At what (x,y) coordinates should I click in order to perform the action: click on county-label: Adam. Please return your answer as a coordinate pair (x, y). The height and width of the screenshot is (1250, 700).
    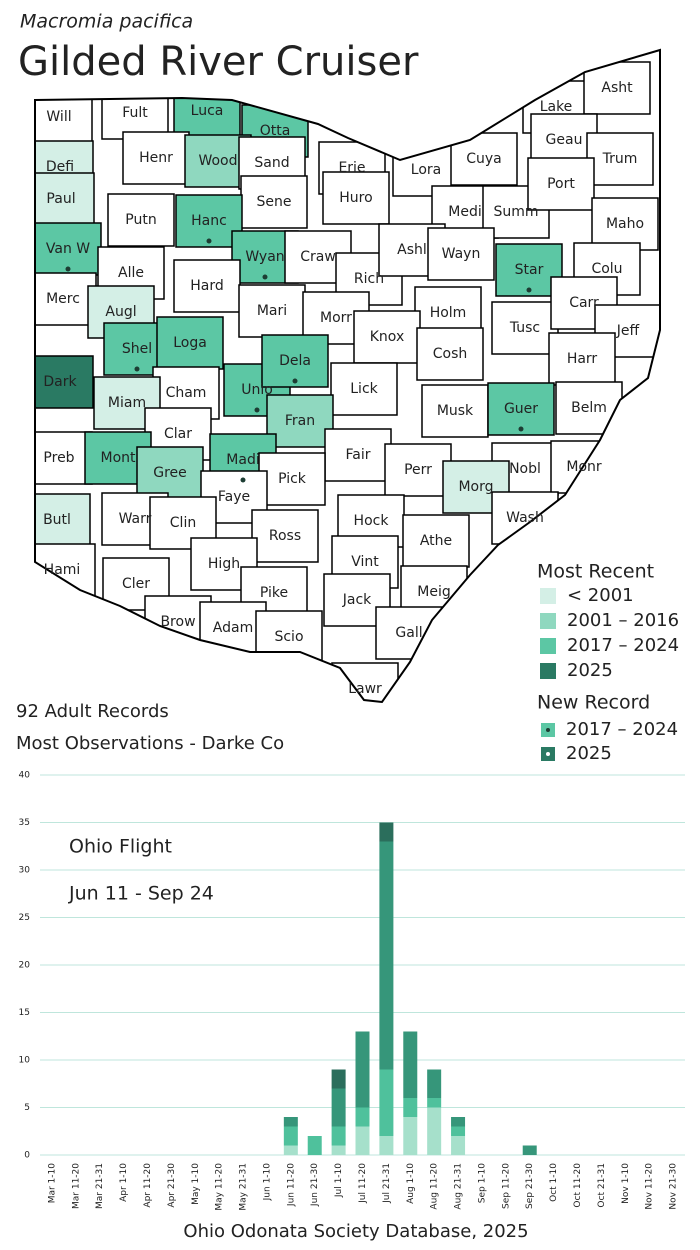
    Looking at the image, I should click on (233, 628).